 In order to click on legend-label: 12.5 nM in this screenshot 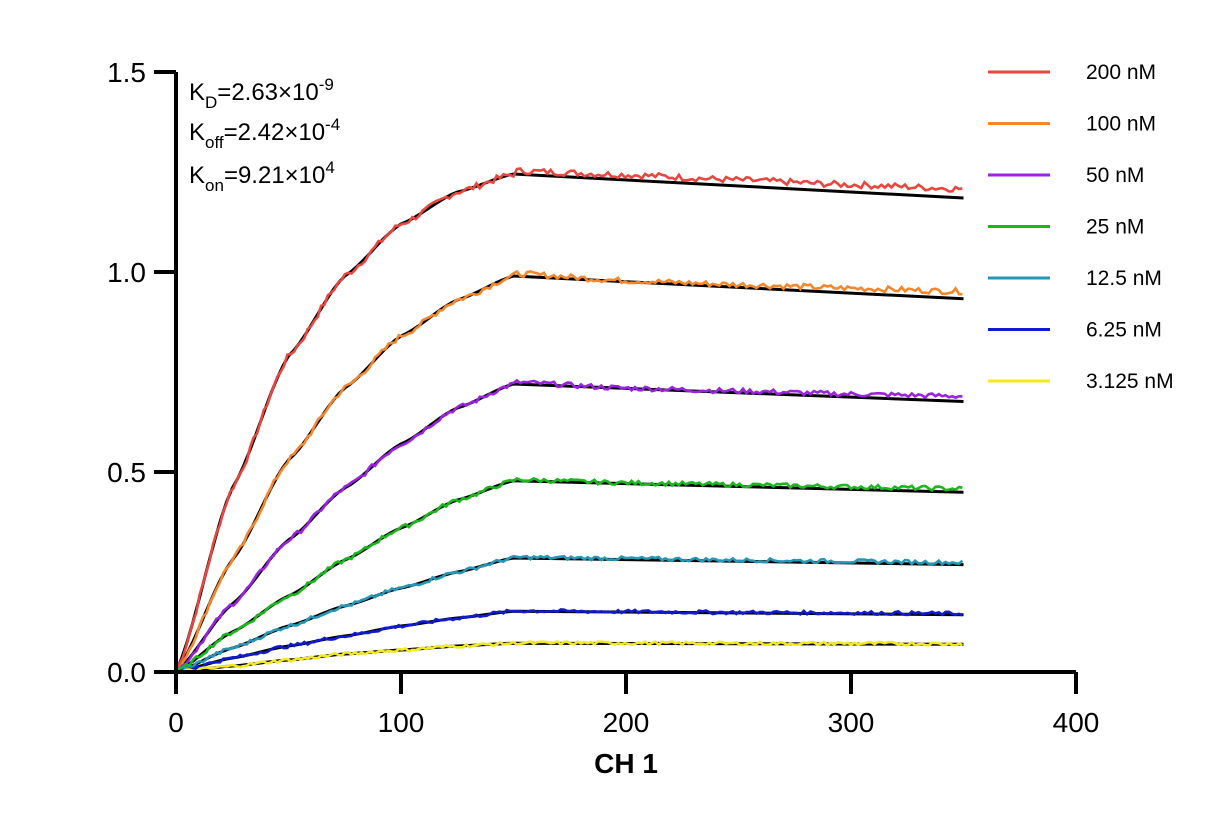, I will do `click(1124, 278)`.